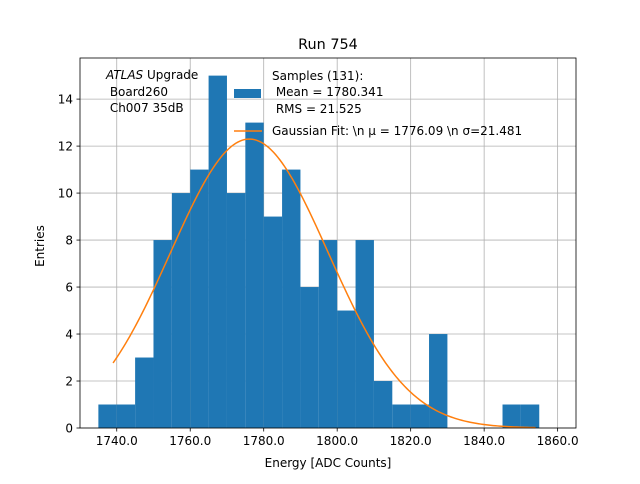  Describe the element at coordinates (317, 109) in the screenshot. I see `legend-samples-line-3: RMS = 21.525` at that location.